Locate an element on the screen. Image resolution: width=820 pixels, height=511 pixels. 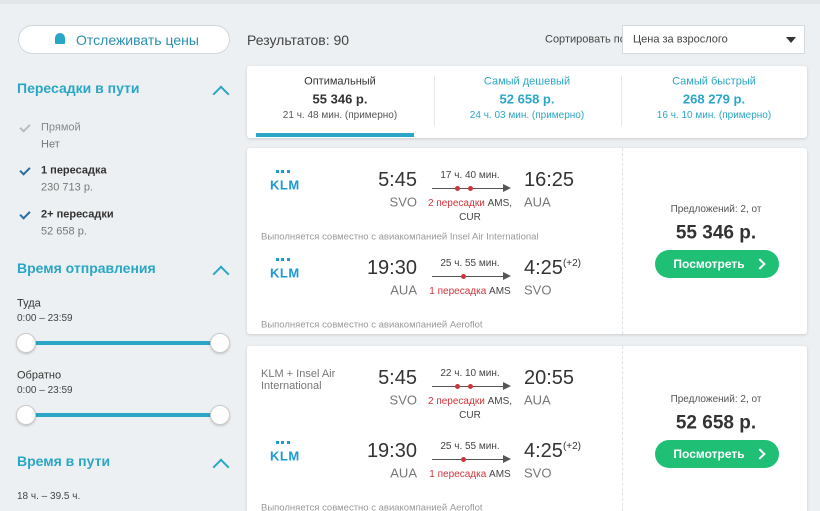
arrival-time-value: 20:55 is located at coordinates (549, 378).